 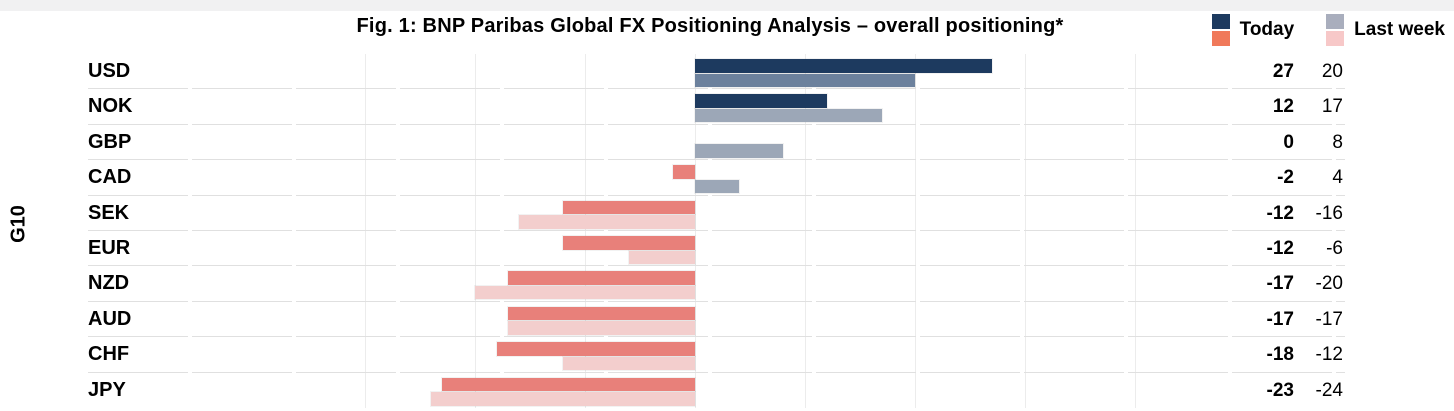 What do you see at coordinates (110, 106) in the screenshot?
I see `currency-label: NOK` at bounding box center [110, 106].